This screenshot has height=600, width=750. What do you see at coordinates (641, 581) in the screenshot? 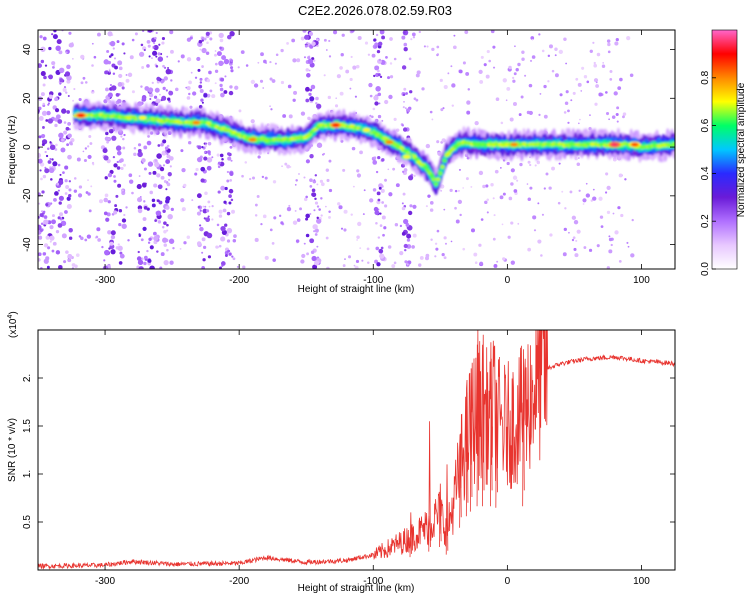
I see `snr-x-tick-label: 100` at bounding box center [641, 581].